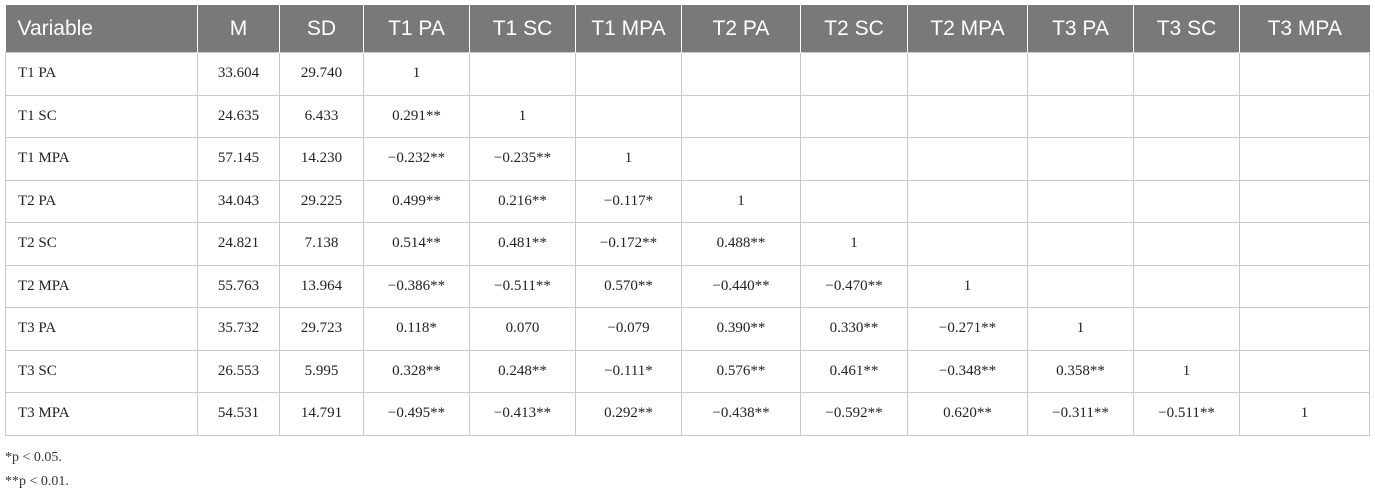 This screenshot has height=495, width=1375. I want to click on cell: −0.271**, so click(967, 329).